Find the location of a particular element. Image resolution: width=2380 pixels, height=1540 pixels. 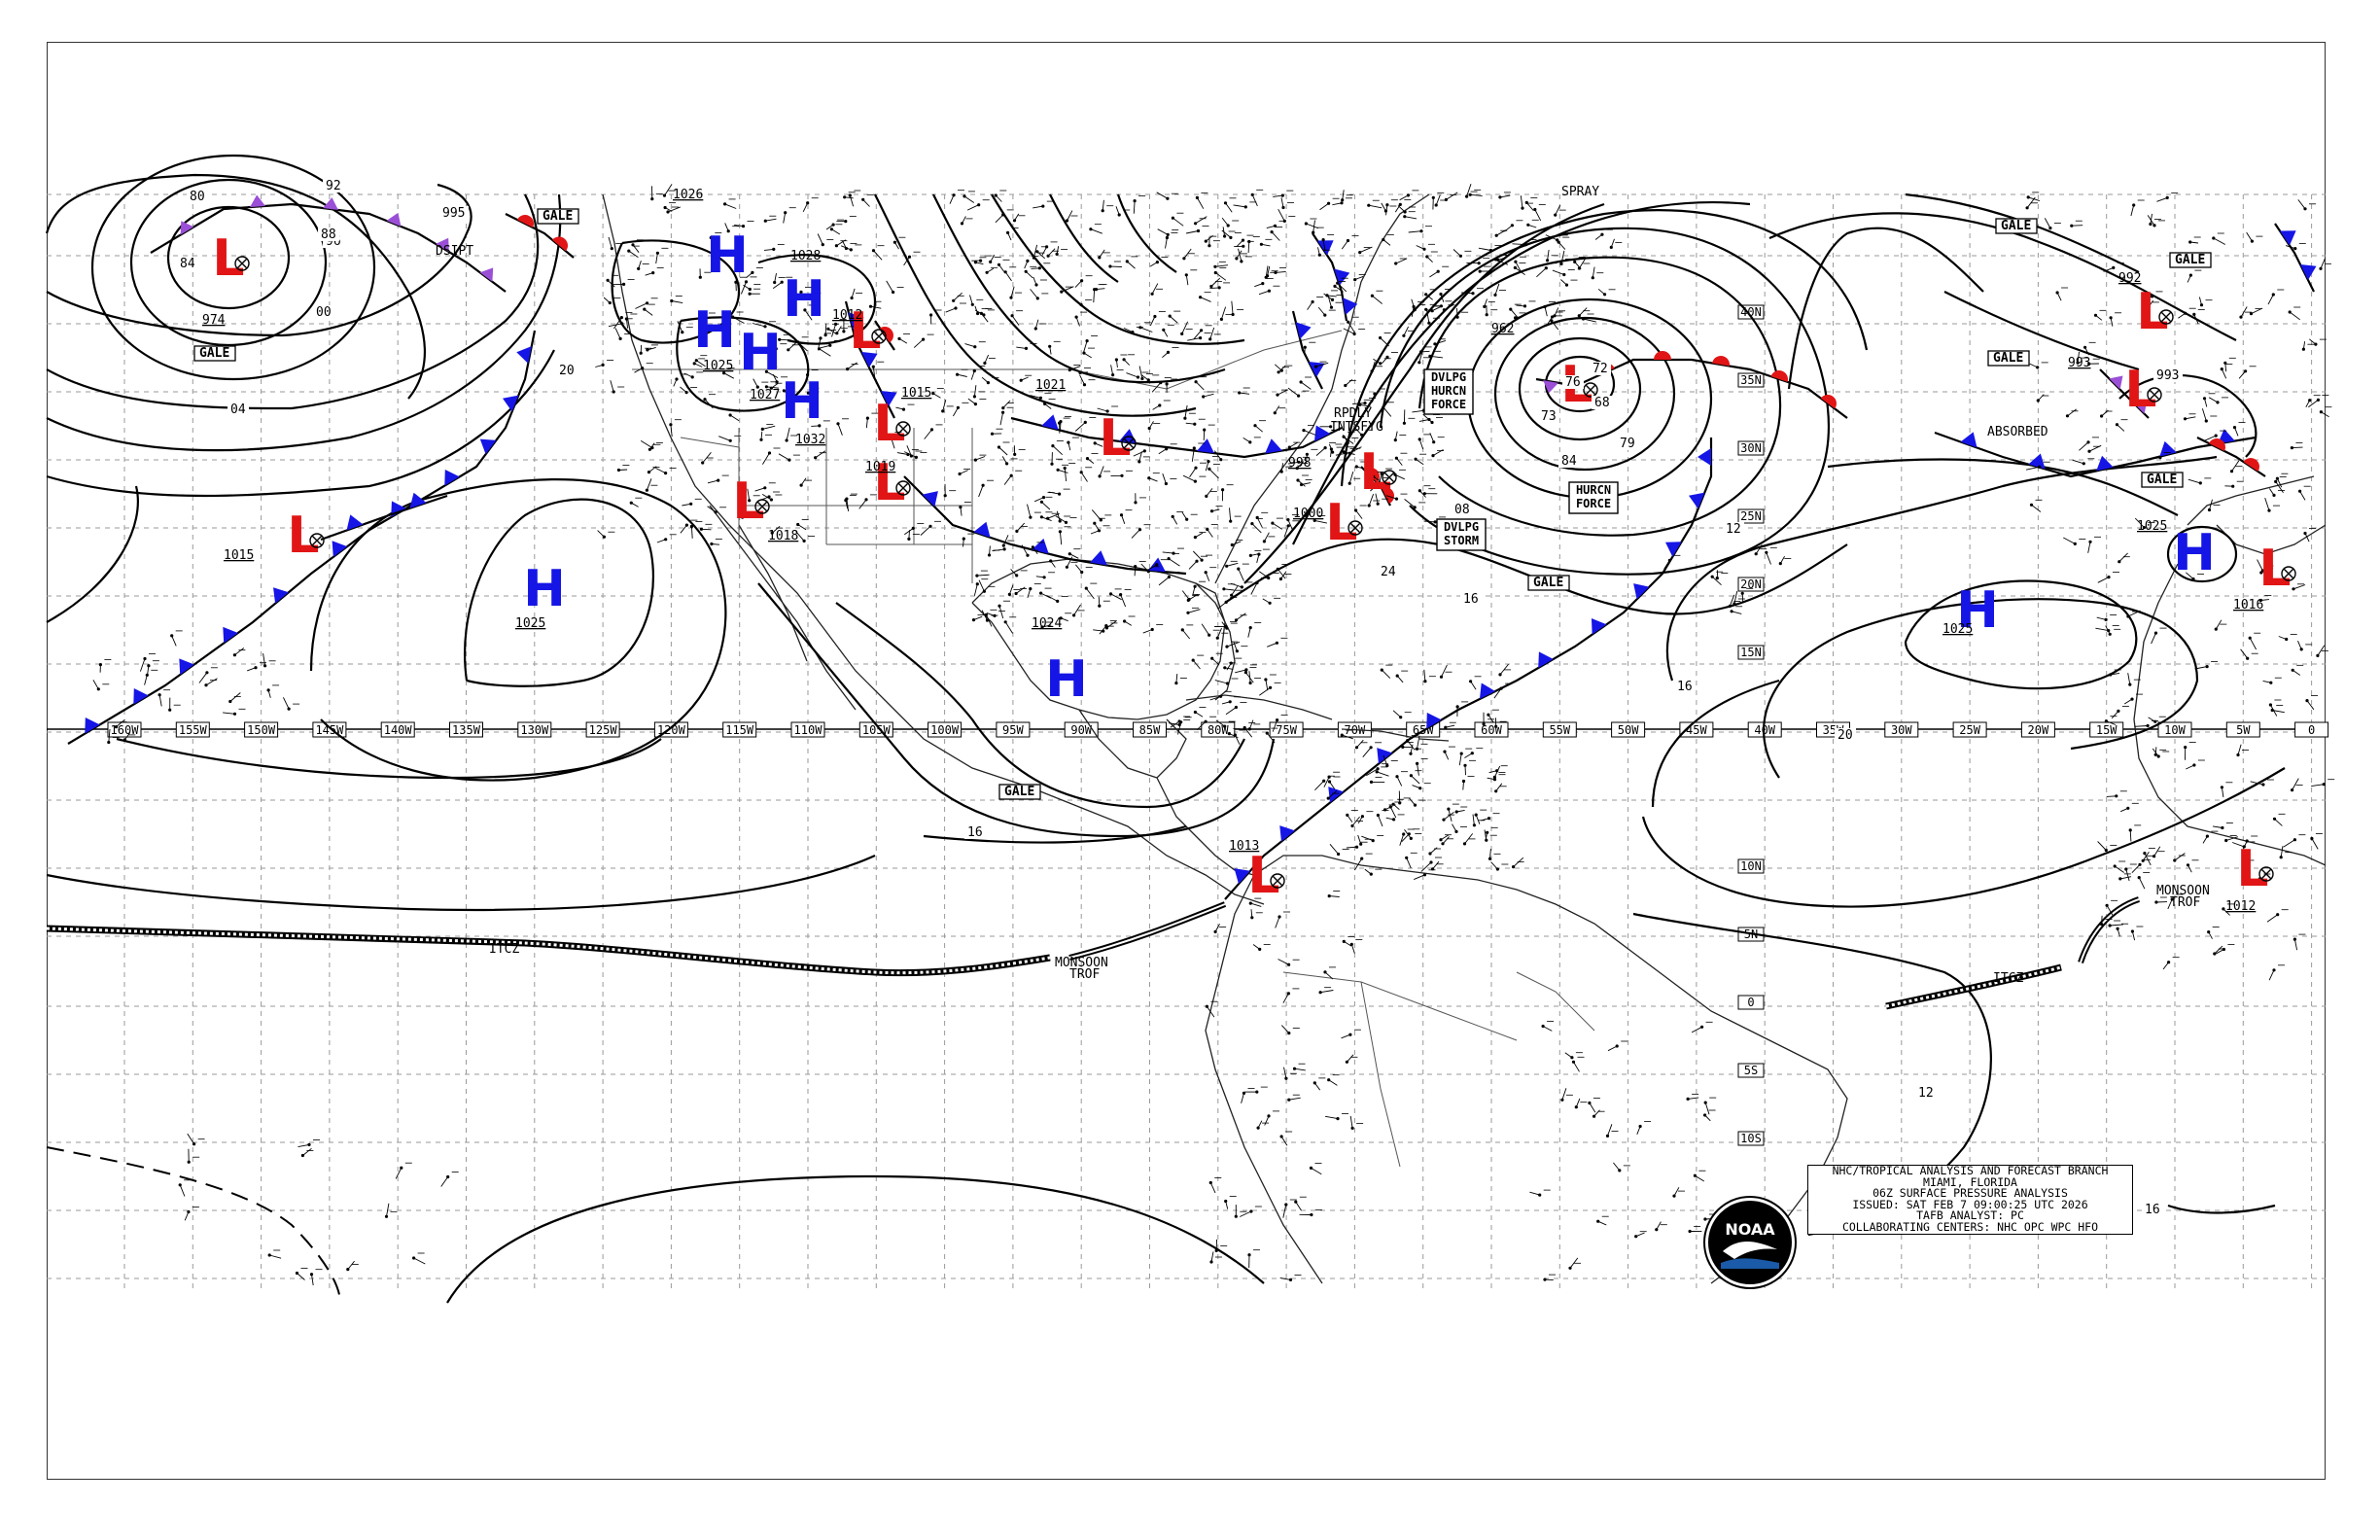

latitude-tick-label: 20N is located at coordinates (1751, 584).